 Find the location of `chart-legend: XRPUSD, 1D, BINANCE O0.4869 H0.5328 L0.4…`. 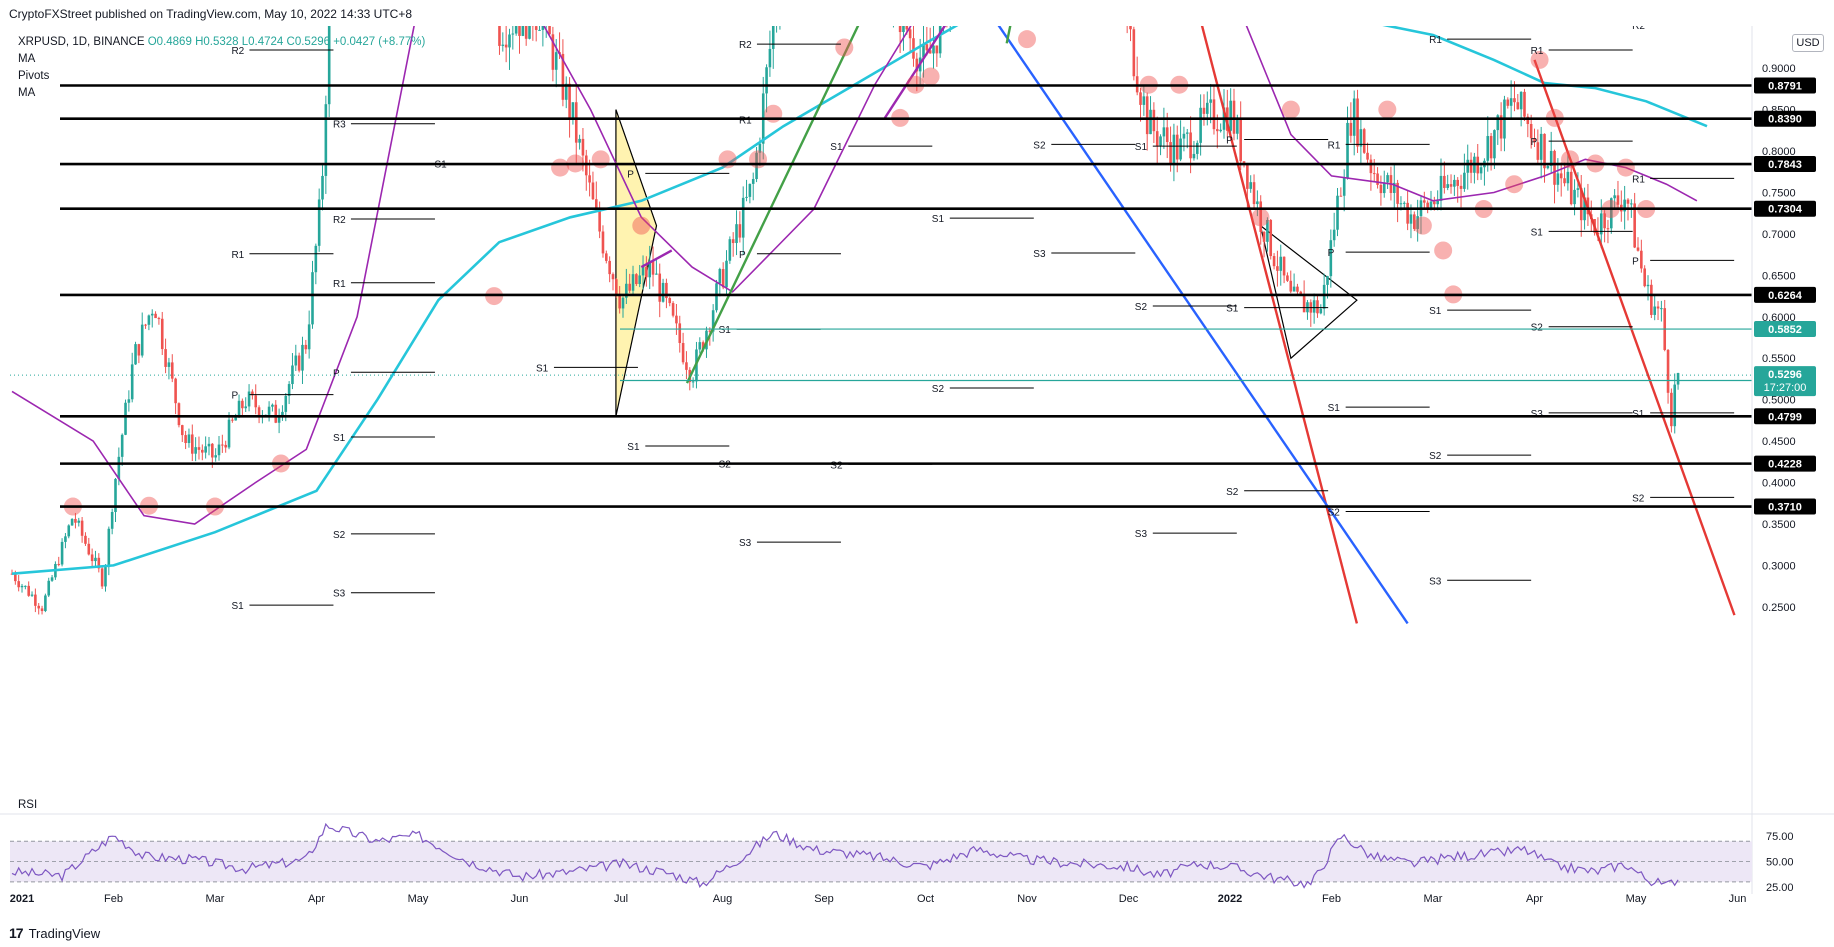

chart-legend: XRPUSD, 1D, BINANCE O0.4869 H0.5328 L0.4… is located at coordinates (221, 68).